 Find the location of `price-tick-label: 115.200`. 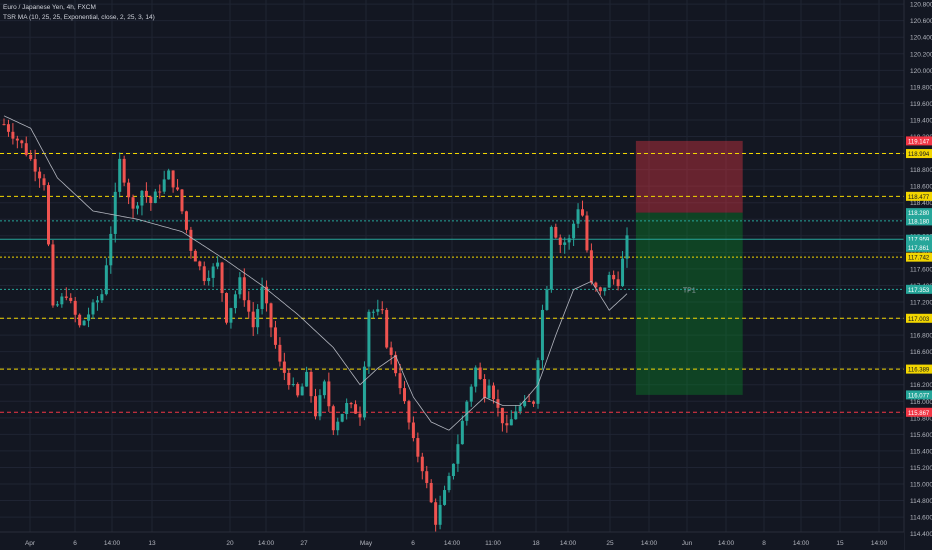

price-tick-label: 115.200 is located at coordinates (921, 468).